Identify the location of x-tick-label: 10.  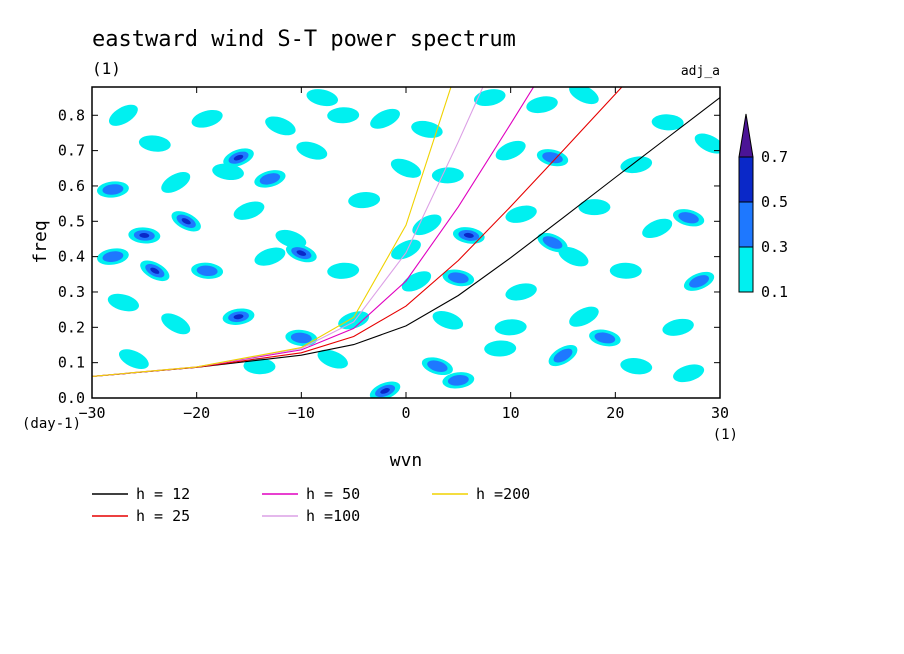
(511, 413).